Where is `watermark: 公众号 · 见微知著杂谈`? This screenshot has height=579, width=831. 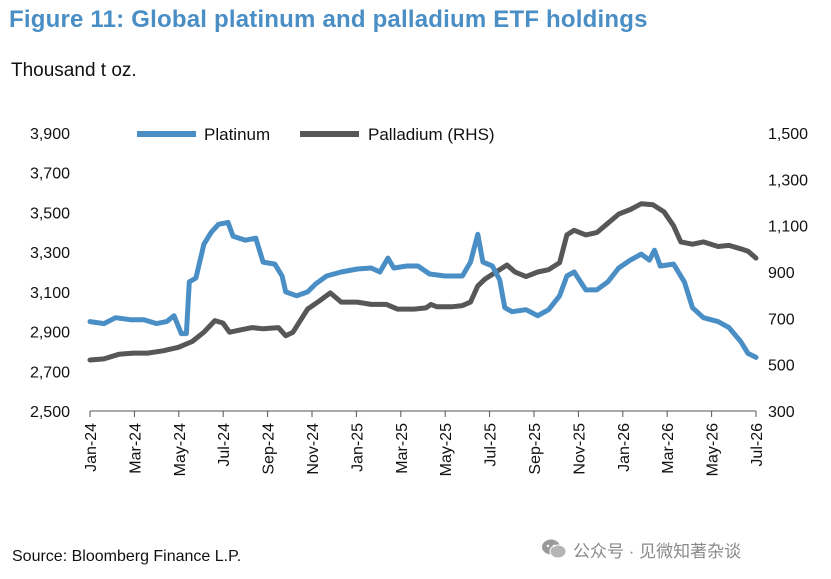
watermark: 公众号 · 见微知著杂谈 is located at coordinates (641, 549).